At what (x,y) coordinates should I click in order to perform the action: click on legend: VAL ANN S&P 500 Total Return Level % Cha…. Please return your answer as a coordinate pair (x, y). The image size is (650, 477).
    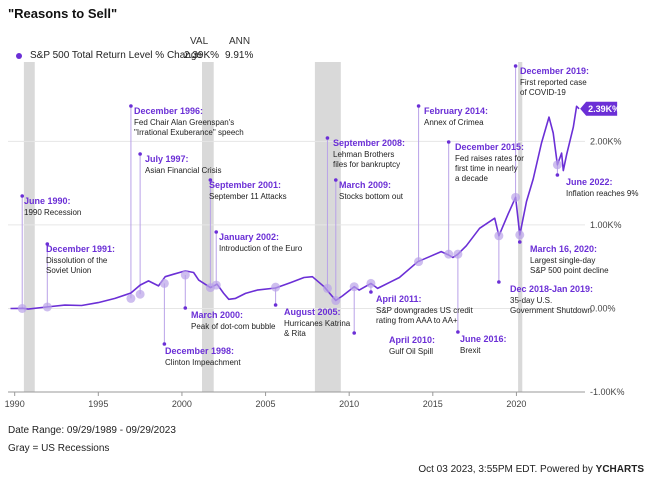
    Looking at the image, I should click on (158, 51).